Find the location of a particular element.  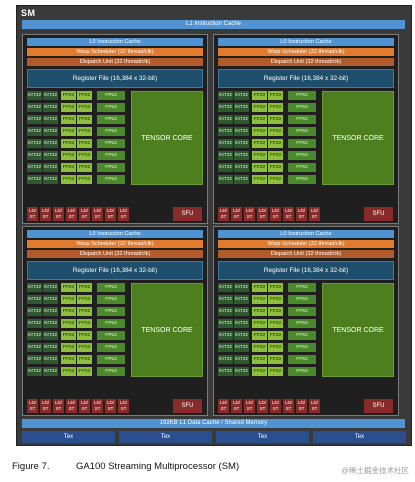

figure-title: GA100 Streaming Multiprocessor (SM) is located at coordinates (158, 466).